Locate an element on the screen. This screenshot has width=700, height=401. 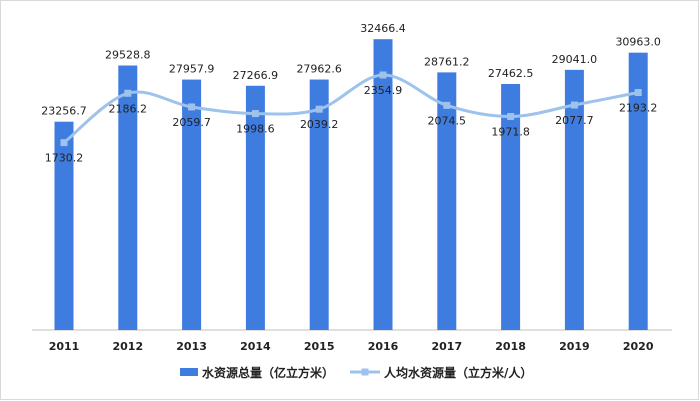
x-tick-2012: 2012 is located at coordinates (127, 346).